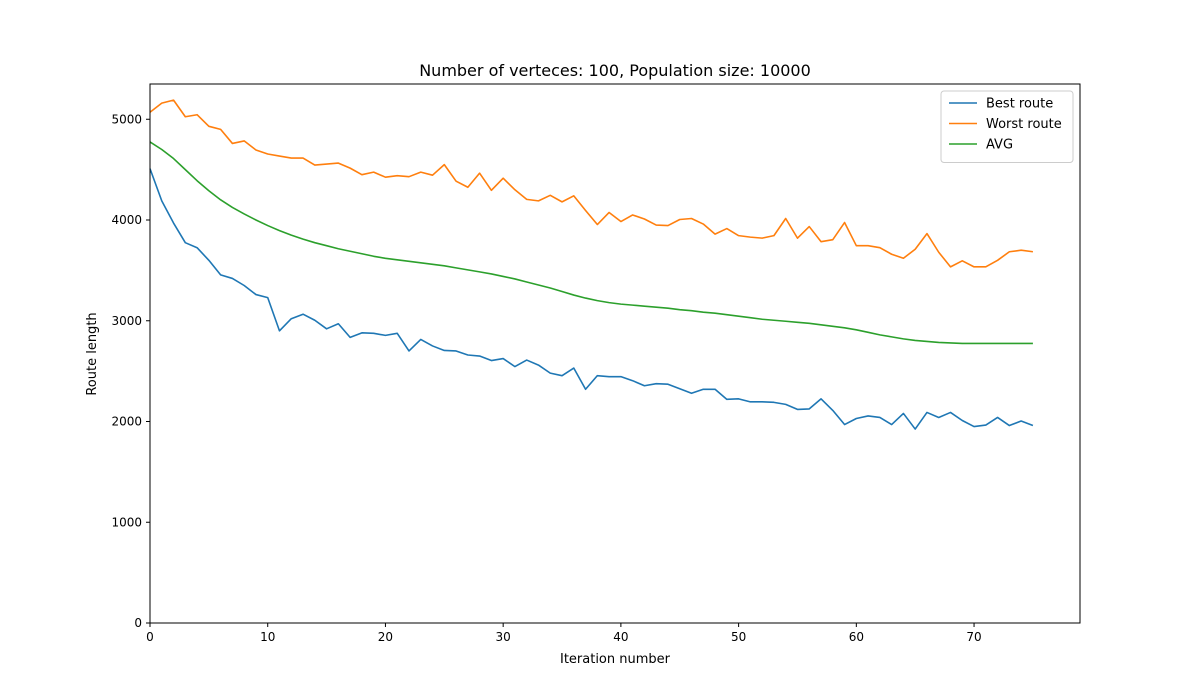 Image resolution: width=1200 pixels, height=700 pixels. I want to click on legend-label-1: Worst route, so click(1024, 124).